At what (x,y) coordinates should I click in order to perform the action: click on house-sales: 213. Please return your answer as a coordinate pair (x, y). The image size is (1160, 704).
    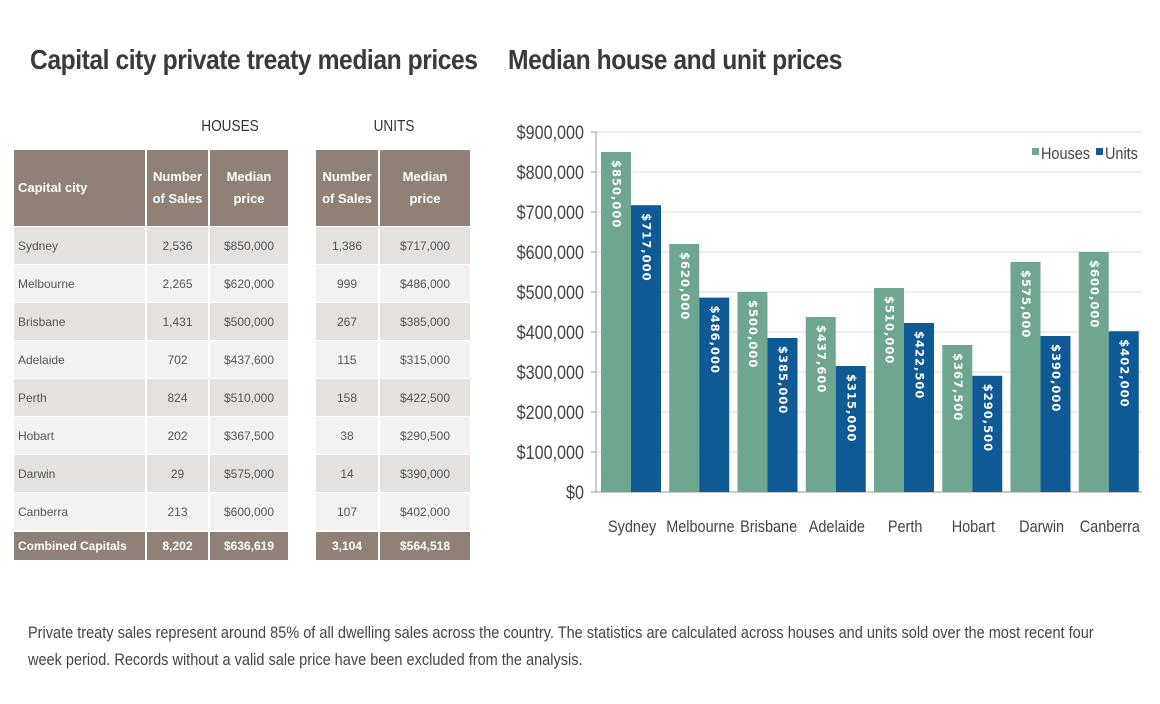
    Looking at the image, I should click on (178, 511).